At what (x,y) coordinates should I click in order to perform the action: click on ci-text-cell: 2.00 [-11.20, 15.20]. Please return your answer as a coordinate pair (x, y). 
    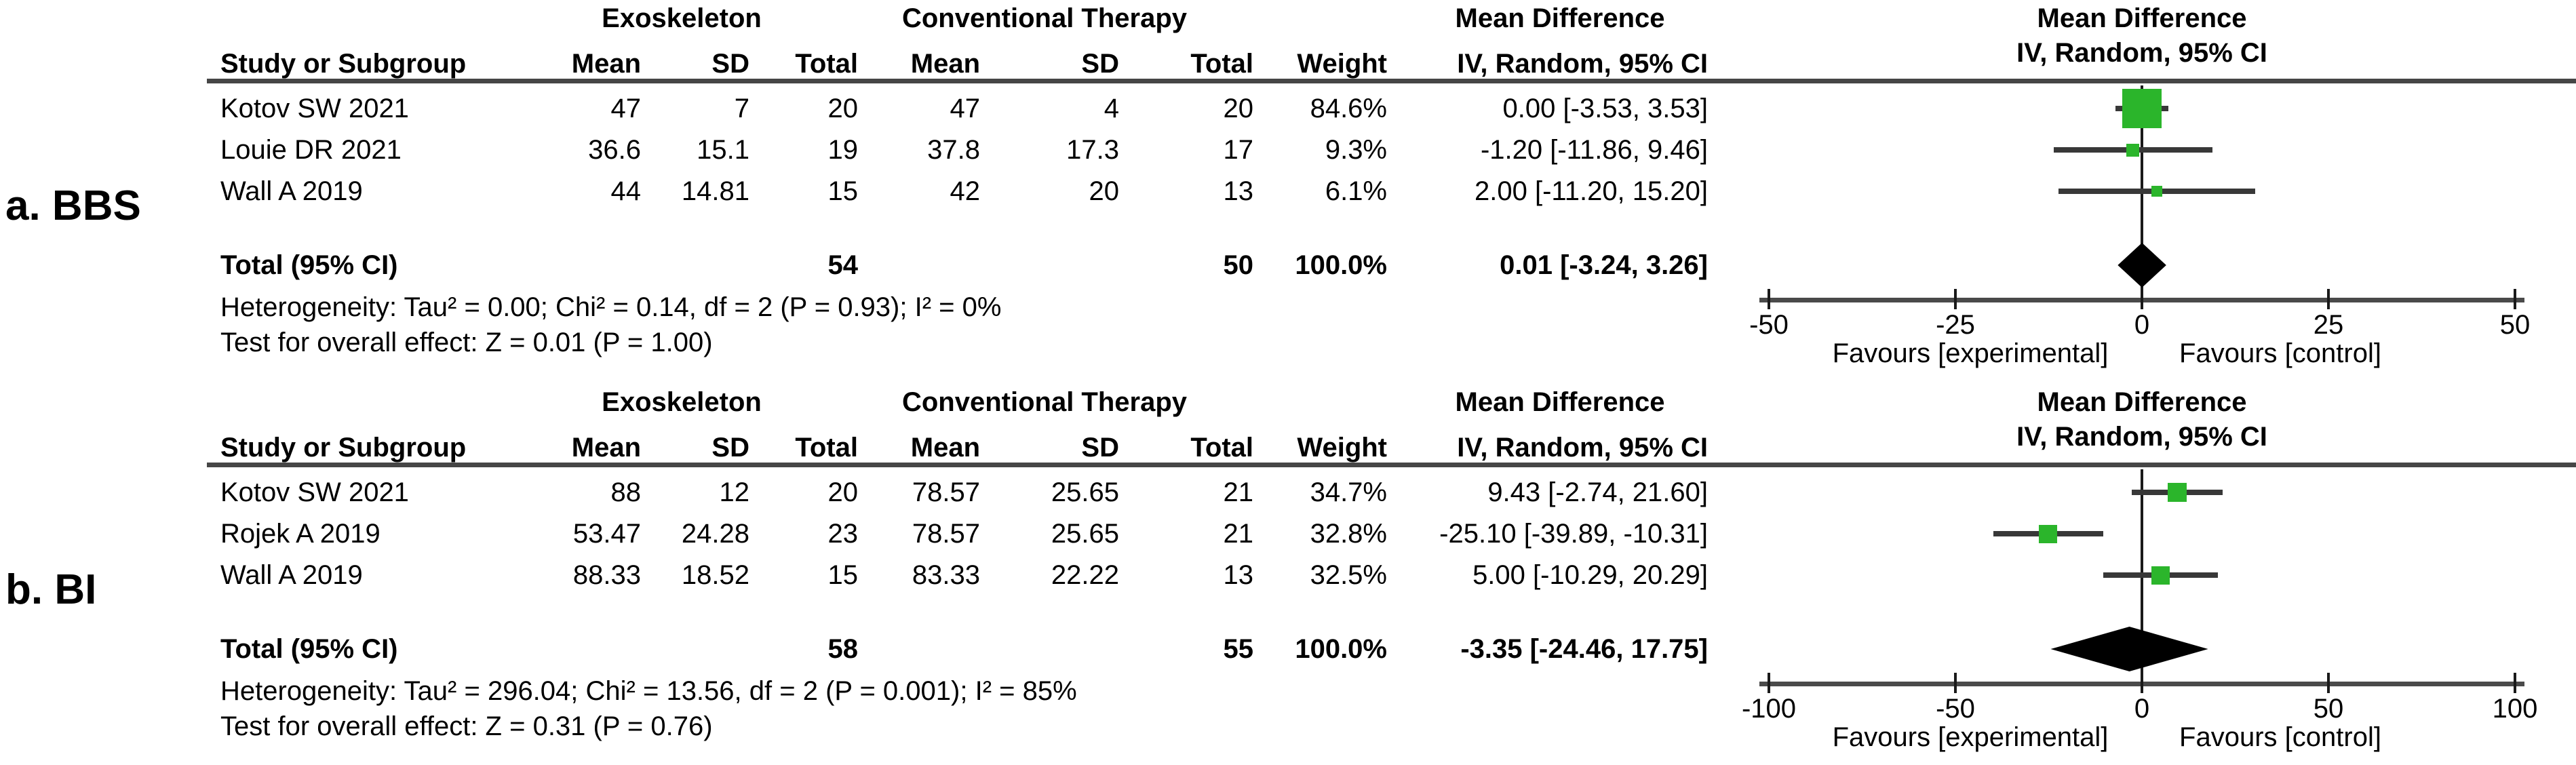
    Looking at the image, I should click on (1591, 191).